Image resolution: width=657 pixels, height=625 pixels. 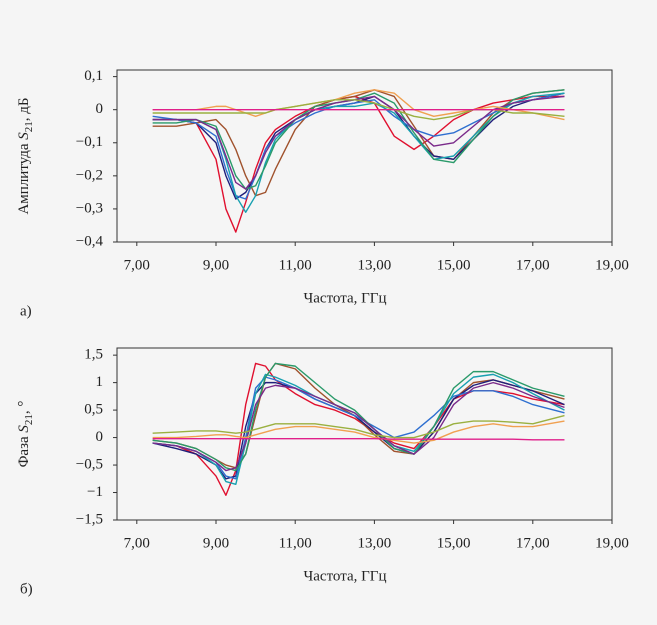 What do you see at coordinates (26, 311) in the screenshot?
I see `panel-label: а)` at bounding box center [26, 311].